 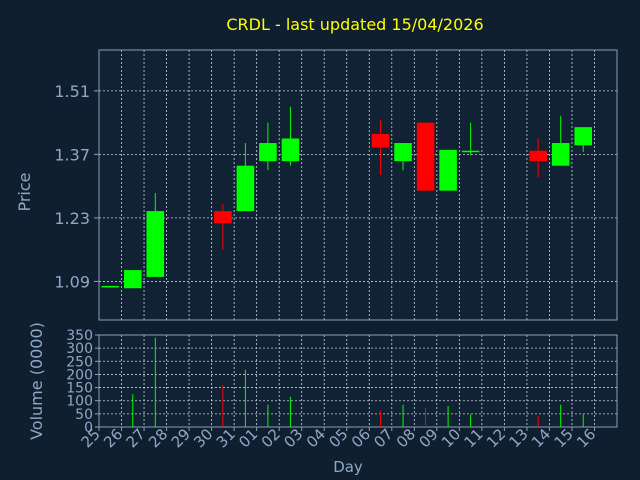 I want to click on volume-tick-label: 250, so click(x=79, y=362).